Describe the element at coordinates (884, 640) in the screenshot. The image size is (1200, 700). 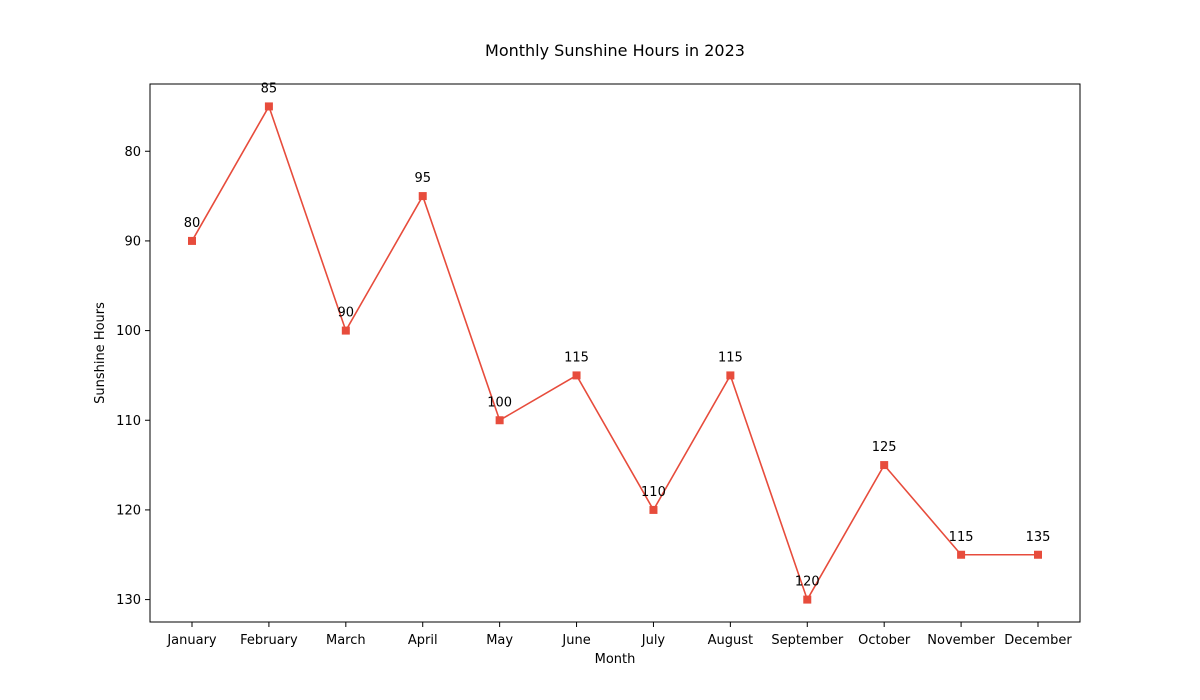
I see `x-tick-label: October` at that location.